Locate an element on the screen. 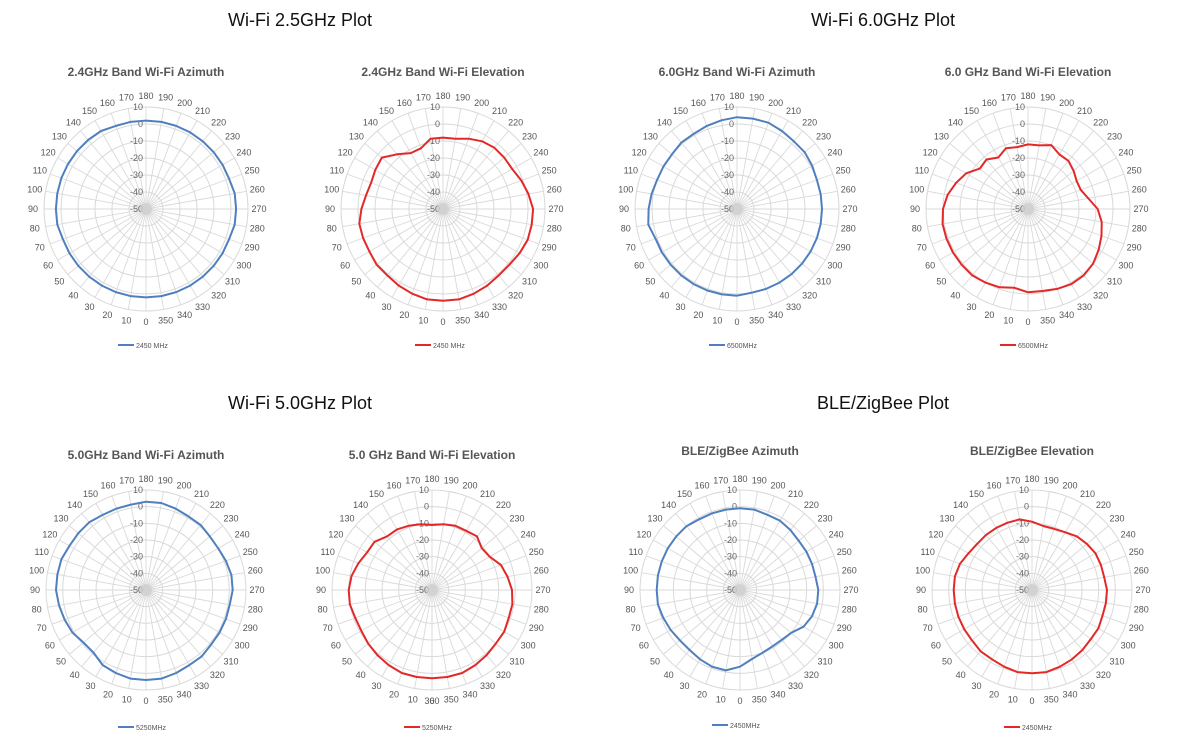 This screenshot has height=751, width=1184. angle-tick-label: 210 is located at coordinates (793, 111).